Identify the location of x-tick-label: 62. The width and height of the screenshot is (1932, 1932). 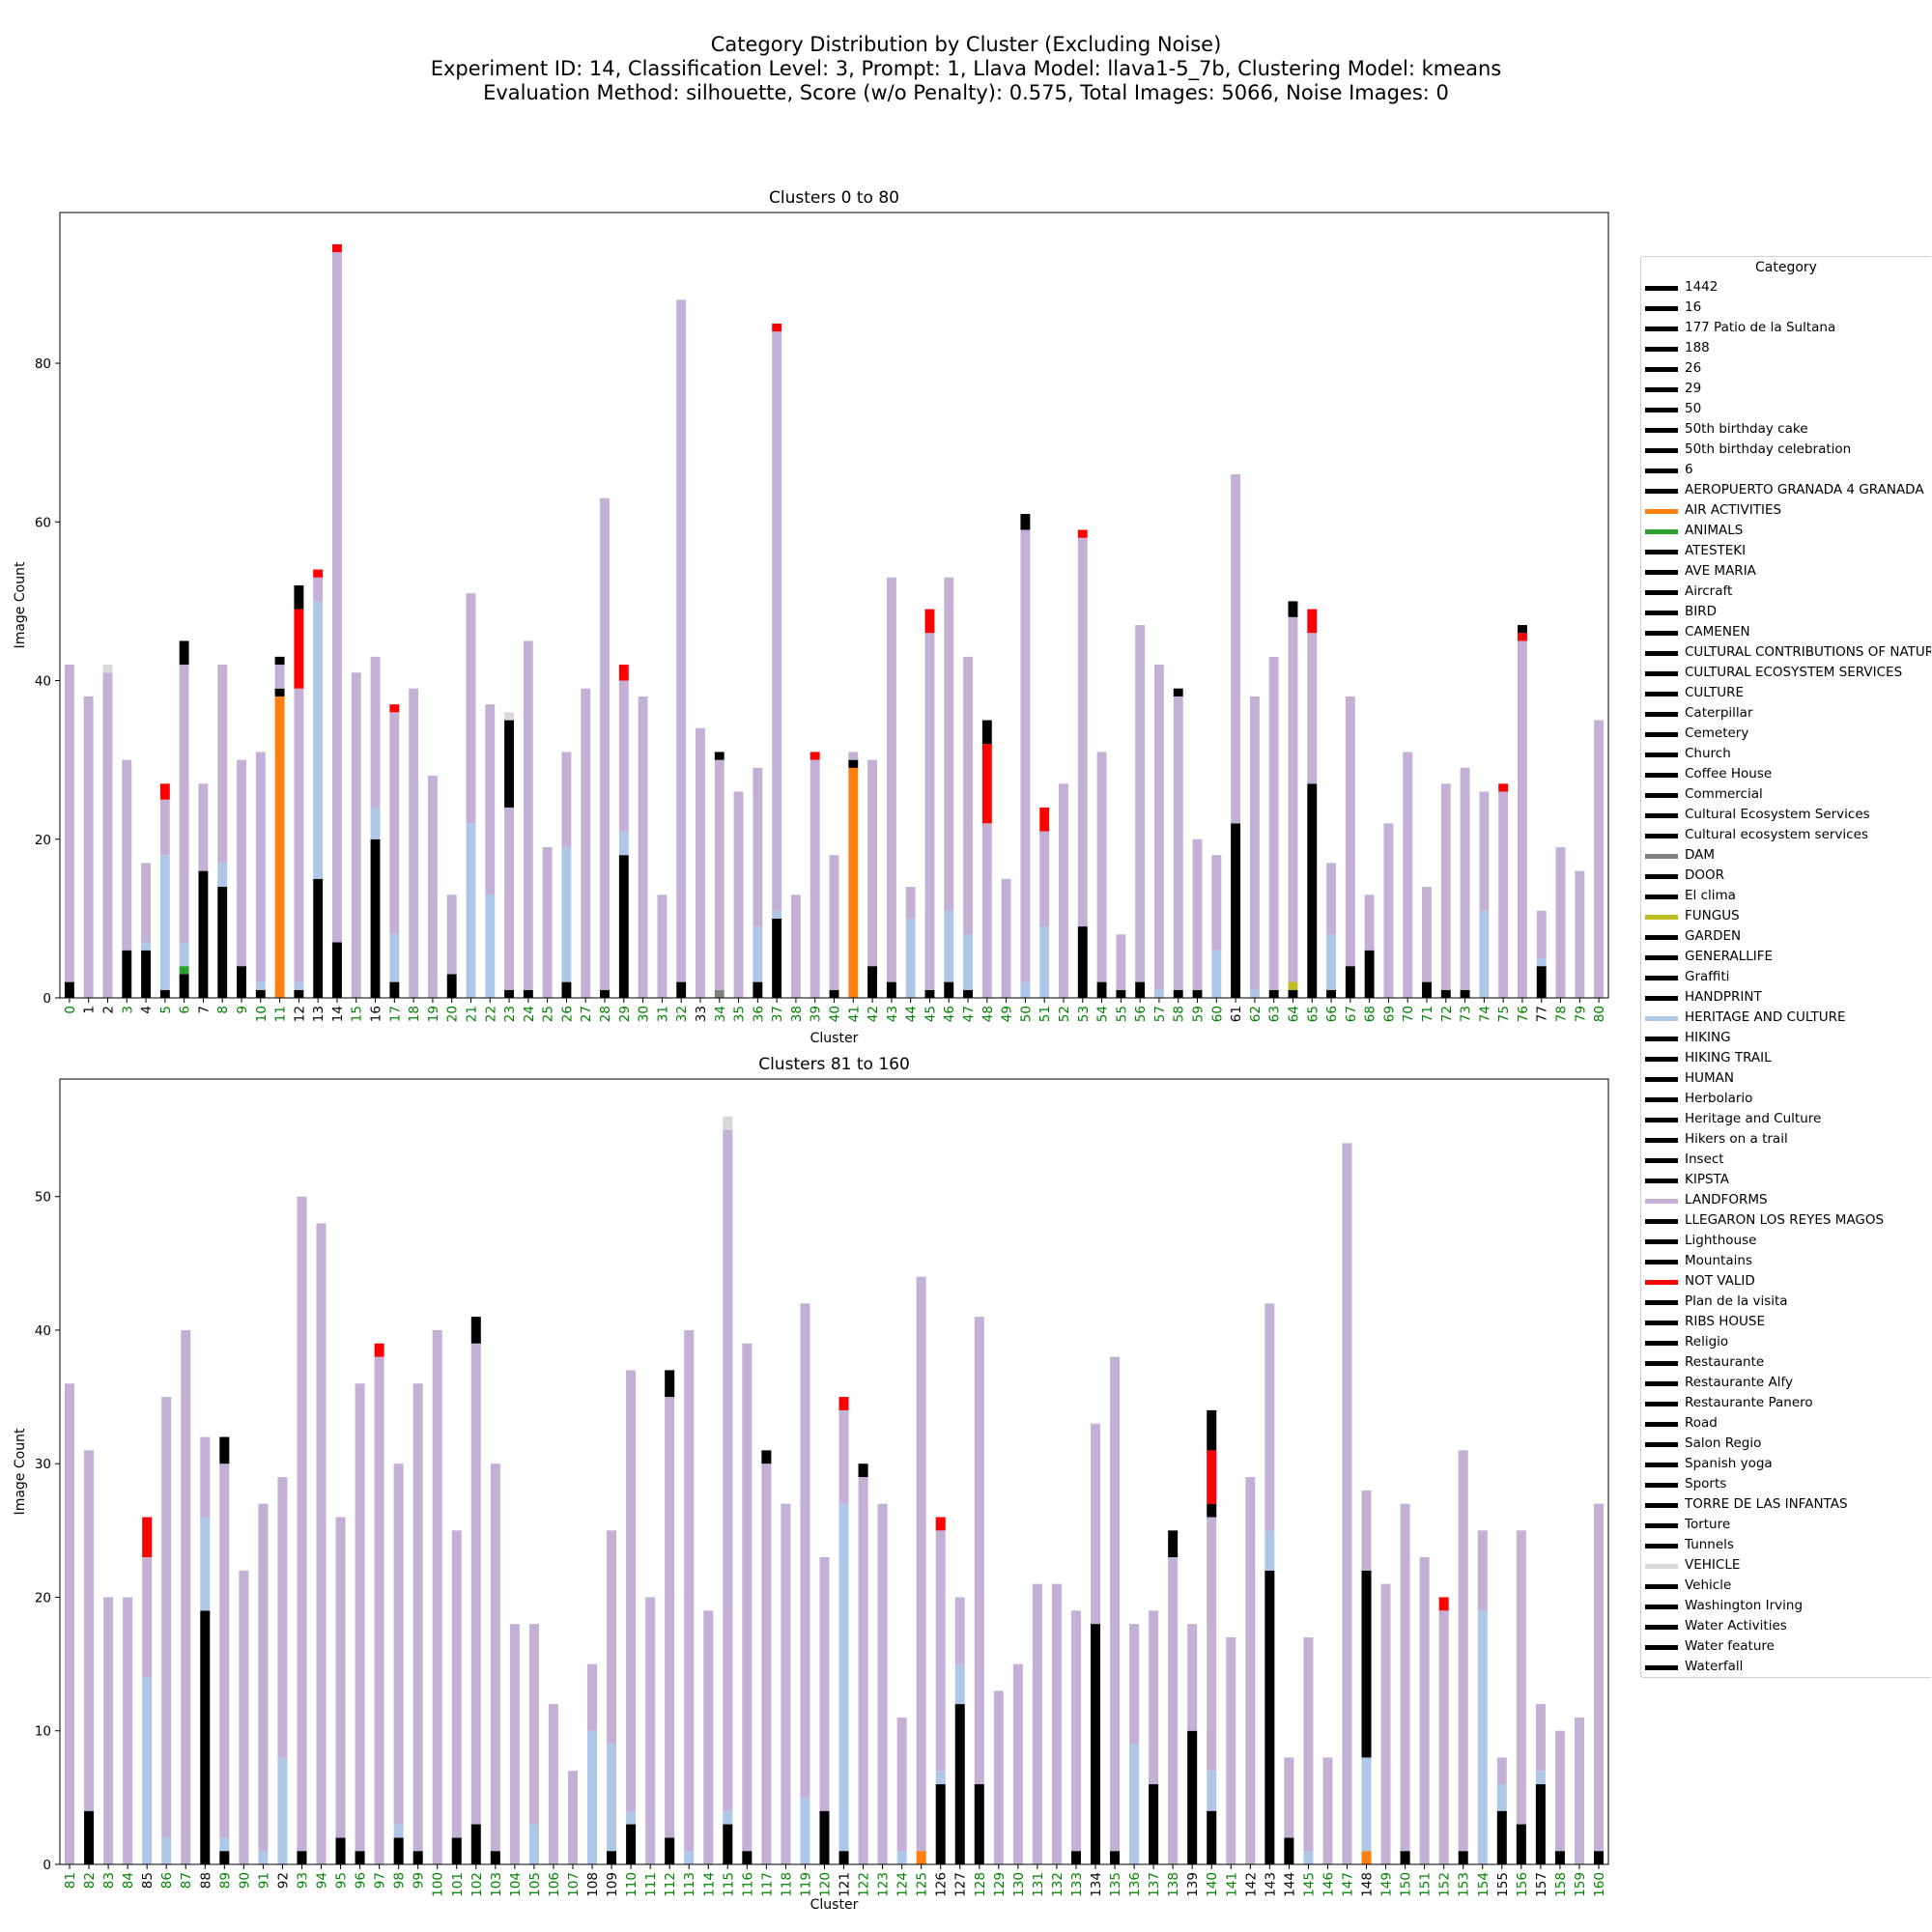
(1256, 1014).